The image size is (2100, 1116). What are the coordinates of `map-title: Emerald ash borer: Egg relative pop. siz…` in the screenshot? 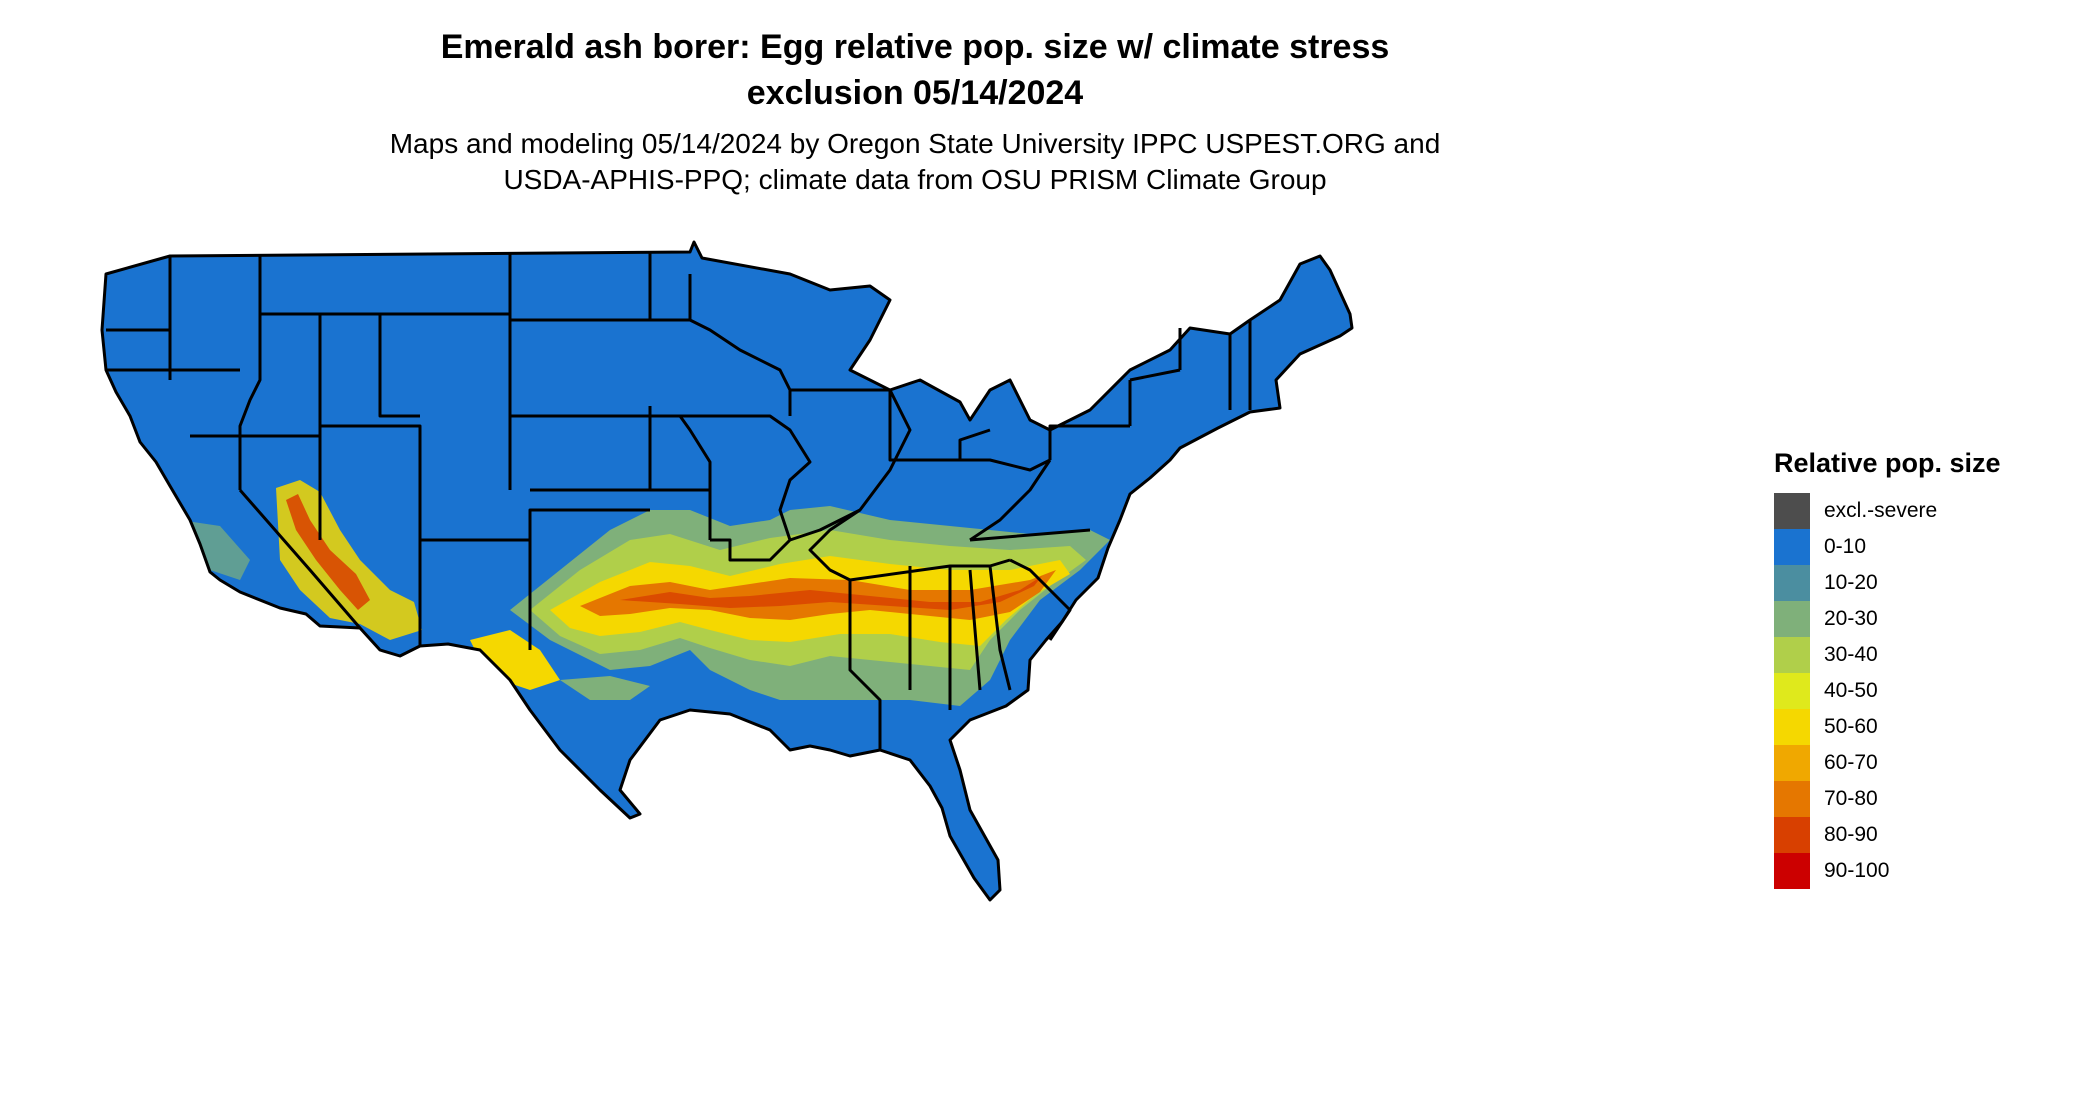 It's located at (915, 70).